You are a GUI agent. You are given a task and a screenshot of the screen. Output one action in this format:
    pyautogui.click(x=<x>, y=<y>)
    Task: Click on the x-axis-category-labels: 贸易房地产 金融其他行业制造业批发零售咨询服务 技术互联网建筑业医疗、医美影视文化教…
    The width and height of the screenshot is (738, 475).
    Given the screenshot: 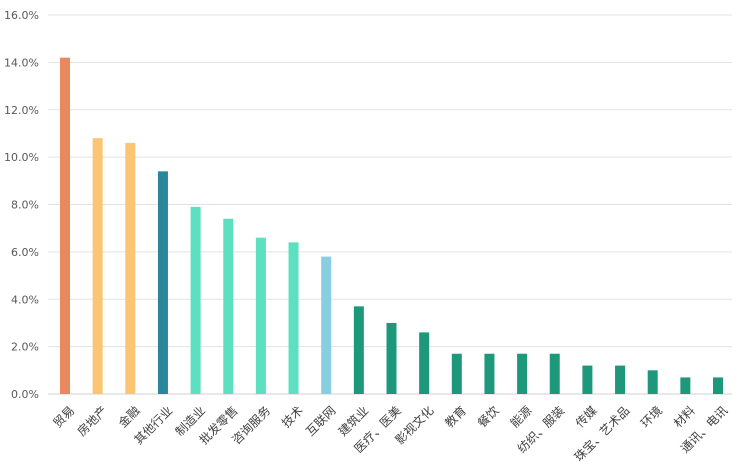 What is the action you would take?
    pyautogui.click(x=390, y=434)
    